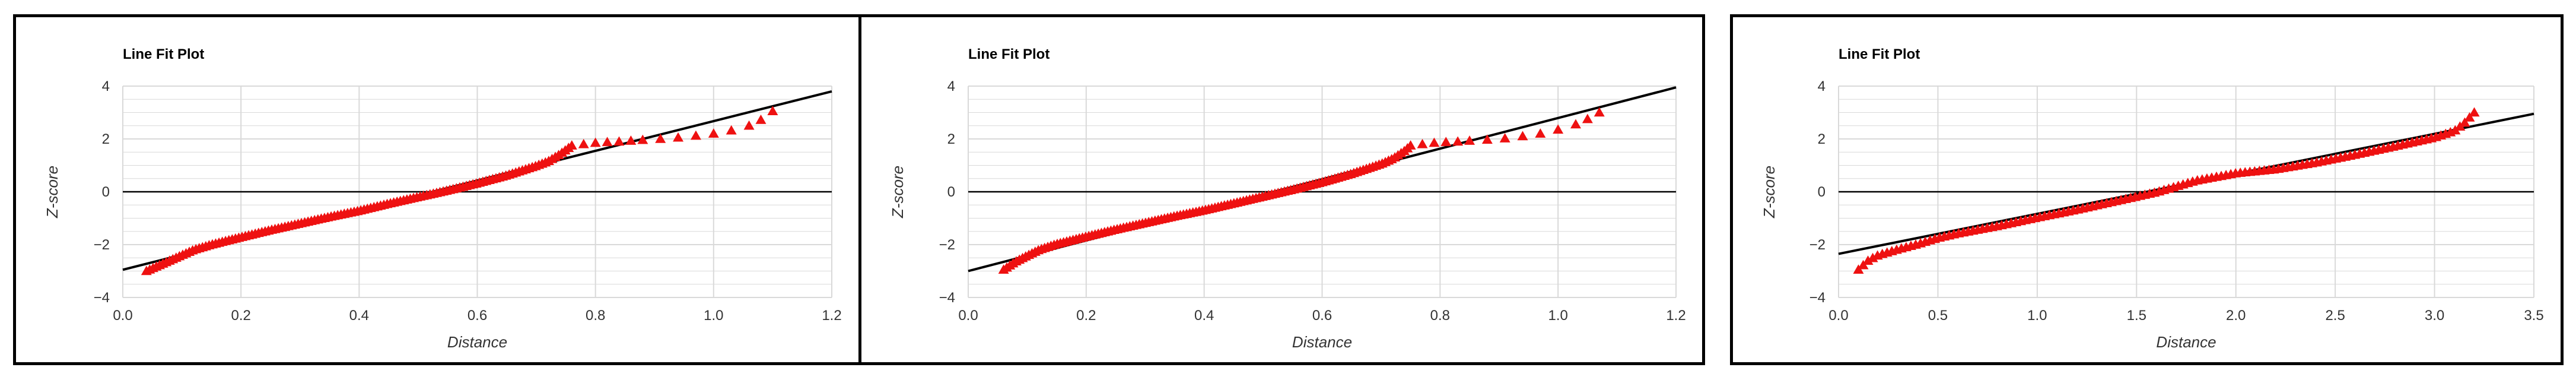 The image size is (2576, 380). Describe the element at coordinates (2037, 316) in the screenshot. I see `chart-3-xtick-label: 1.0` at that location.